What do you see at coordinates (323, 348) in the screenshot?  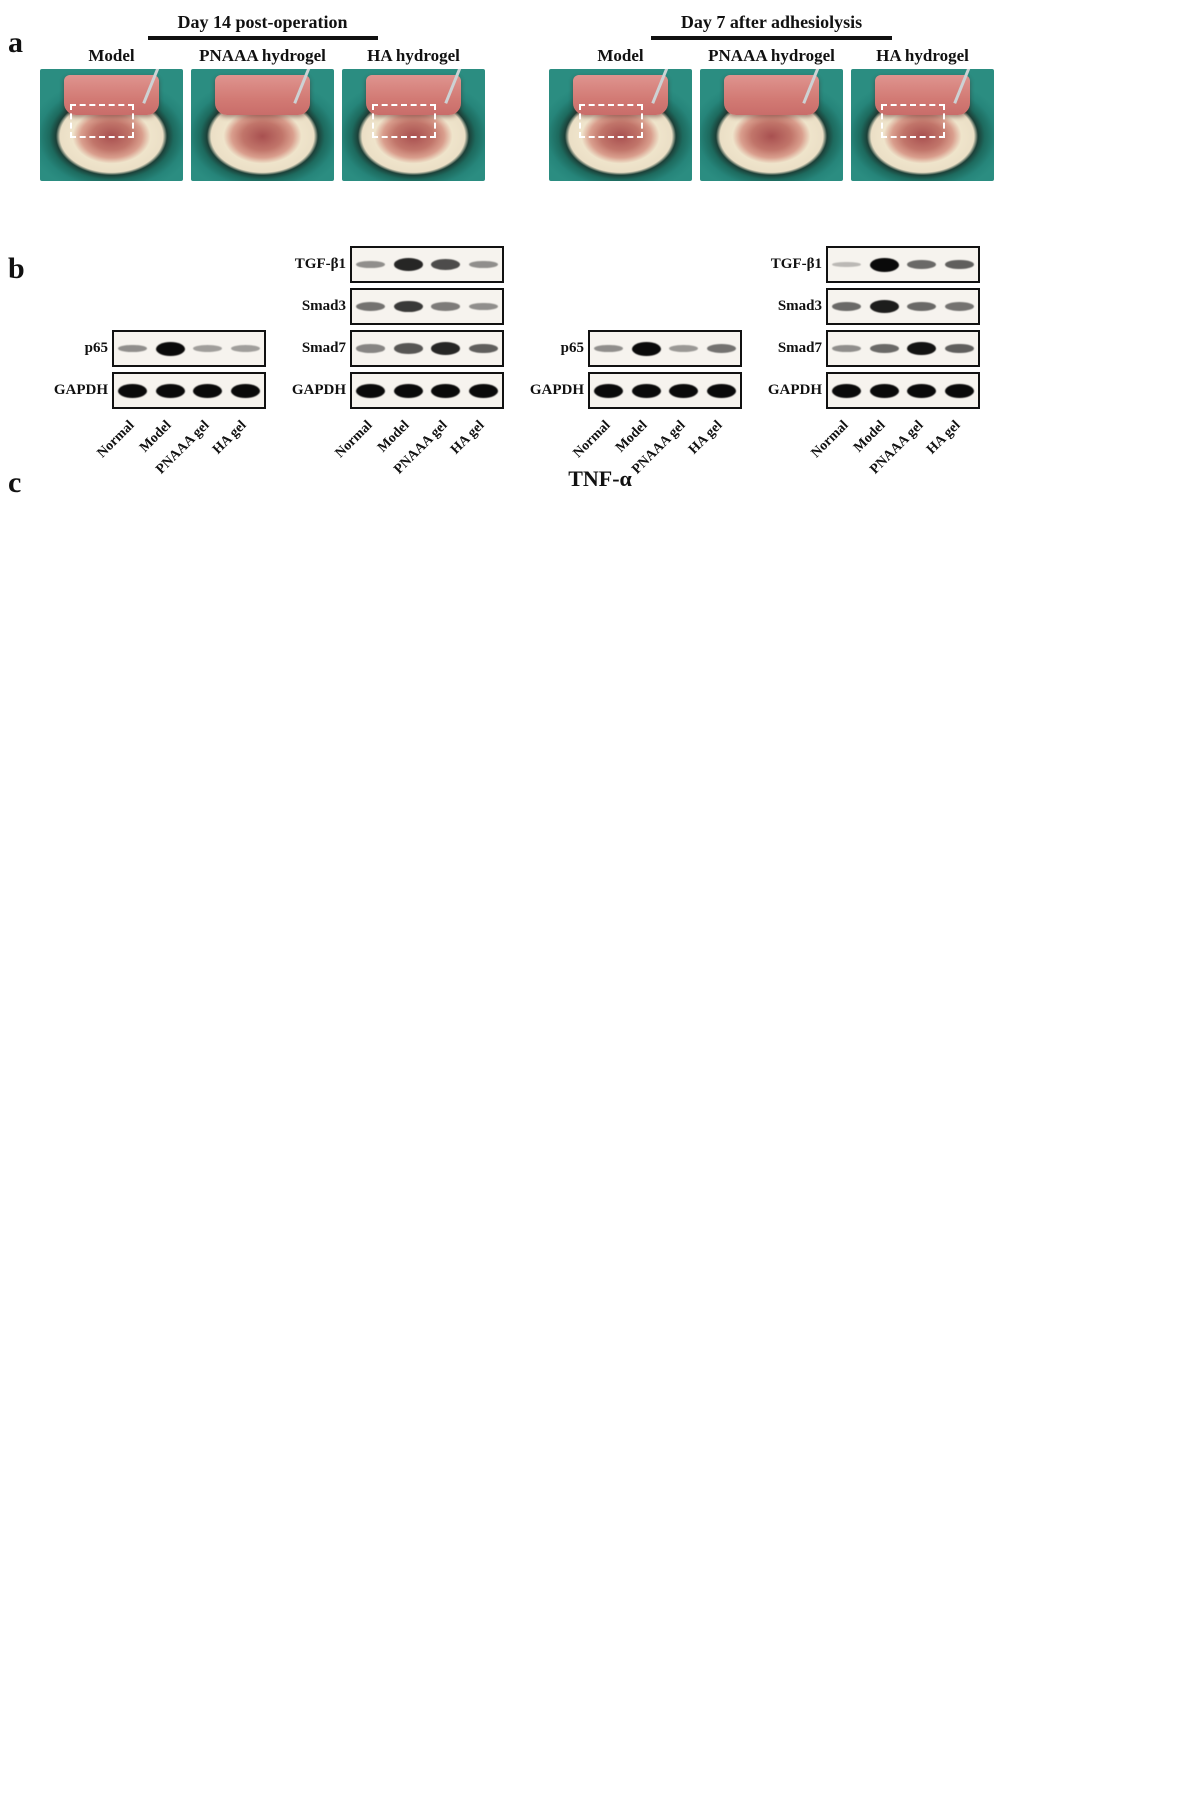 I see `protein-label: Smad7` at bounding box center [323, 348].